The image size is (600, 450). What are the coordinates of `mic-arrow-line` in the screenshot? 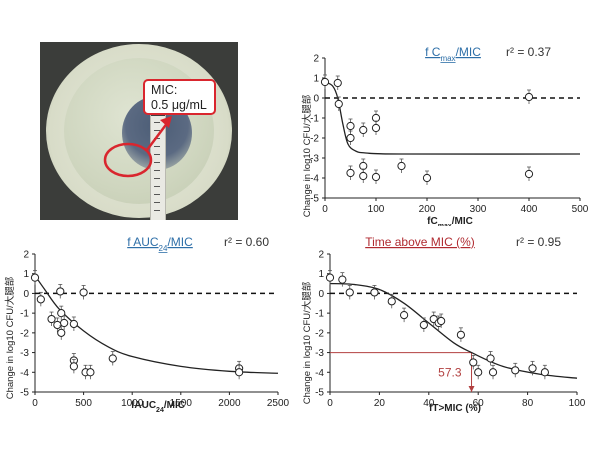 It's located at (157, 136).